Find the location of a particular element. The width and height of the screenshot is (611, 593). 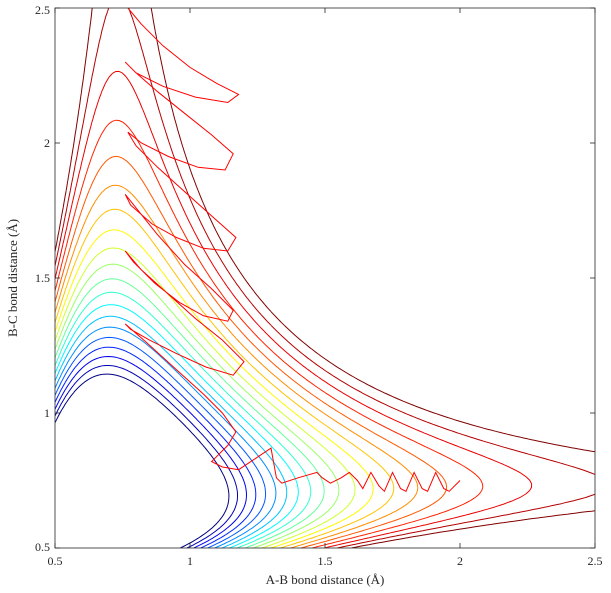

y-tick-label: 2 is located at coordinates (47, 143).